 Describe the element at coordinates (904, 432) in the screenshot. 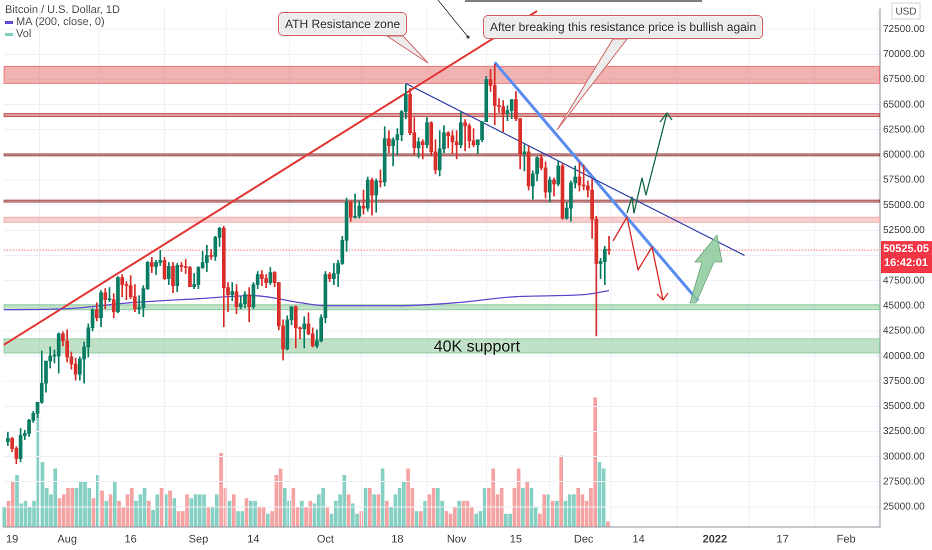

I see `y-tick-label: 32500.00` at that location.